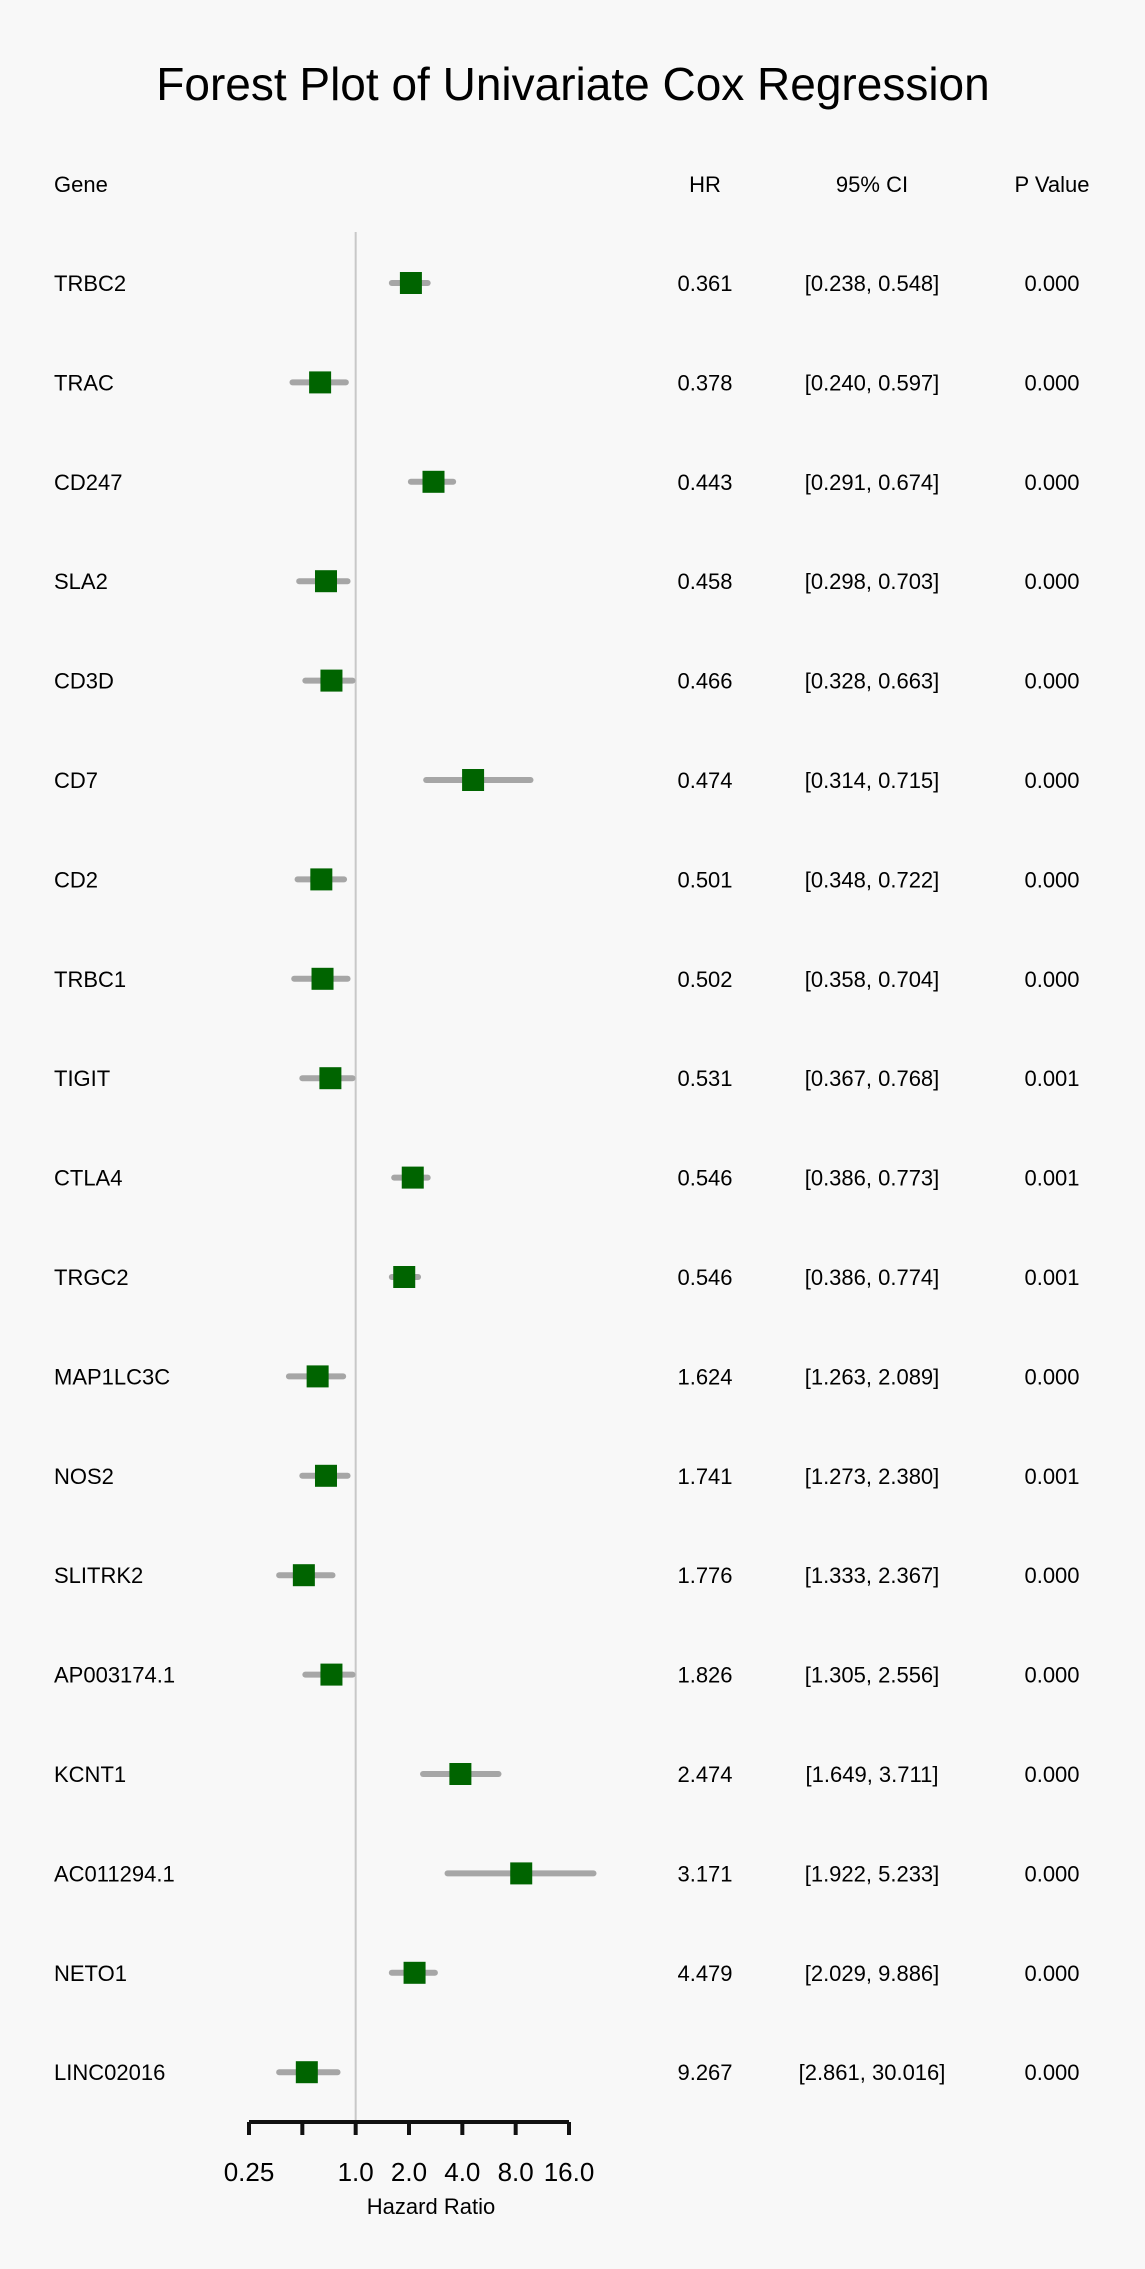 This screenshot has height=2269, width=1145. Describe the element at coordinates (704, 979) in the screenshot. I see `hr-value: 0.502` at that location.